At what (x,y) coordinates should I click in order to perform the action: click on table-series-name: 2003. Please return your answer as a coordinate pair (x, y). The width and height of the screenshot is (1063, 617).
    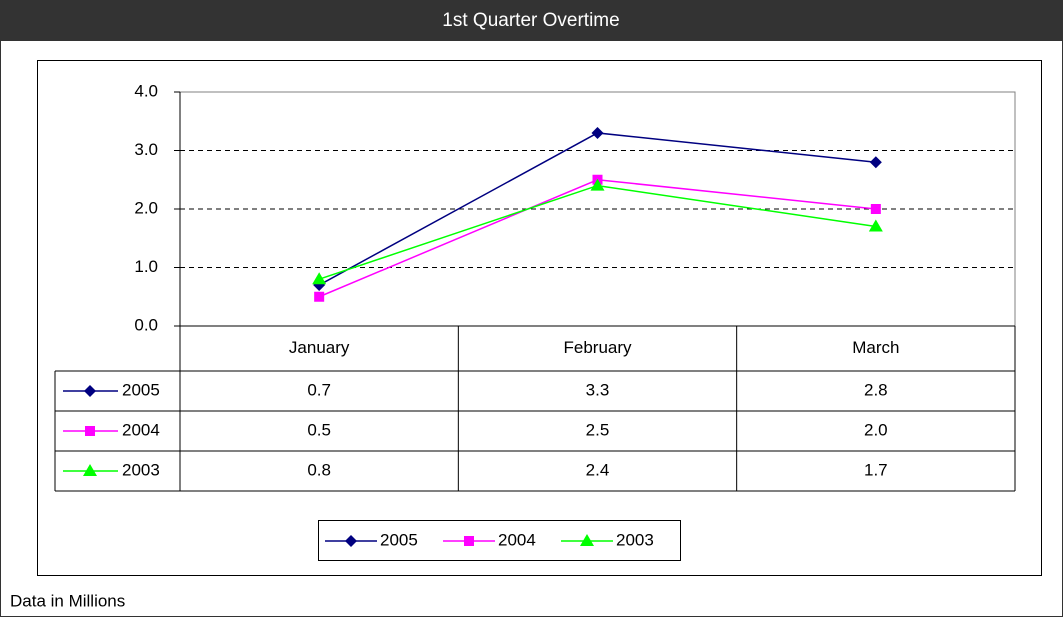
    Looking at the image, I should click on (141, 469).